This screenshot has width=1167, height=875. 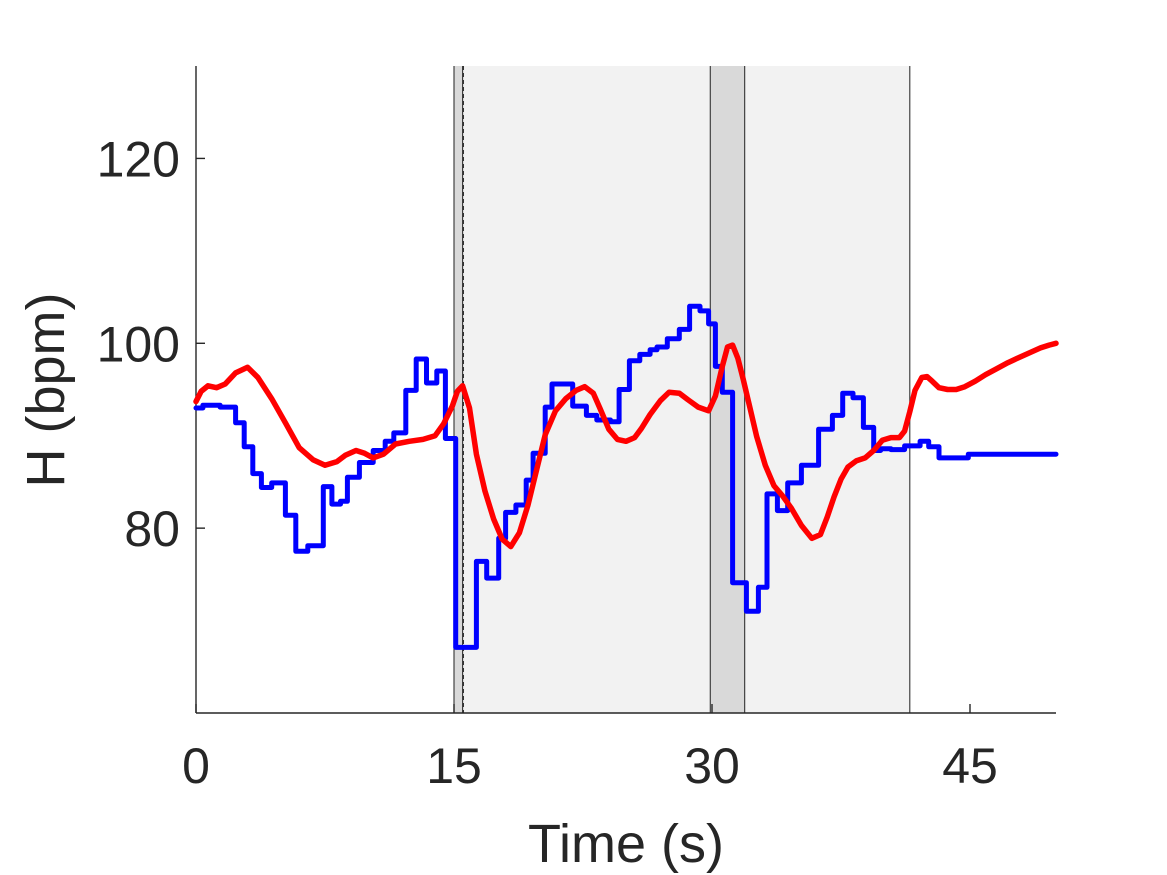 I want to click on y-tick-label: 80, so click(x=152, y=529).